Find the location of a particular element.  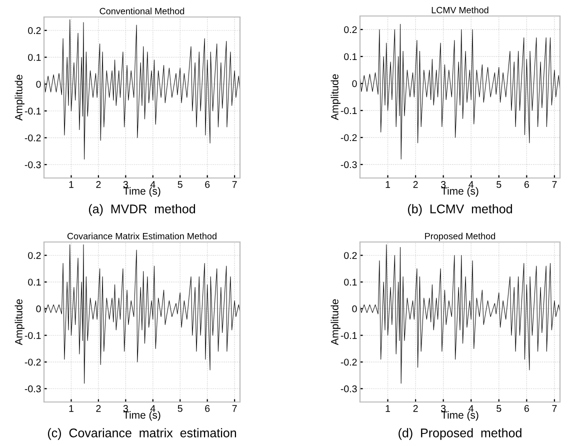

chart-title: Proposed Method is located at coordinates (460, 237).